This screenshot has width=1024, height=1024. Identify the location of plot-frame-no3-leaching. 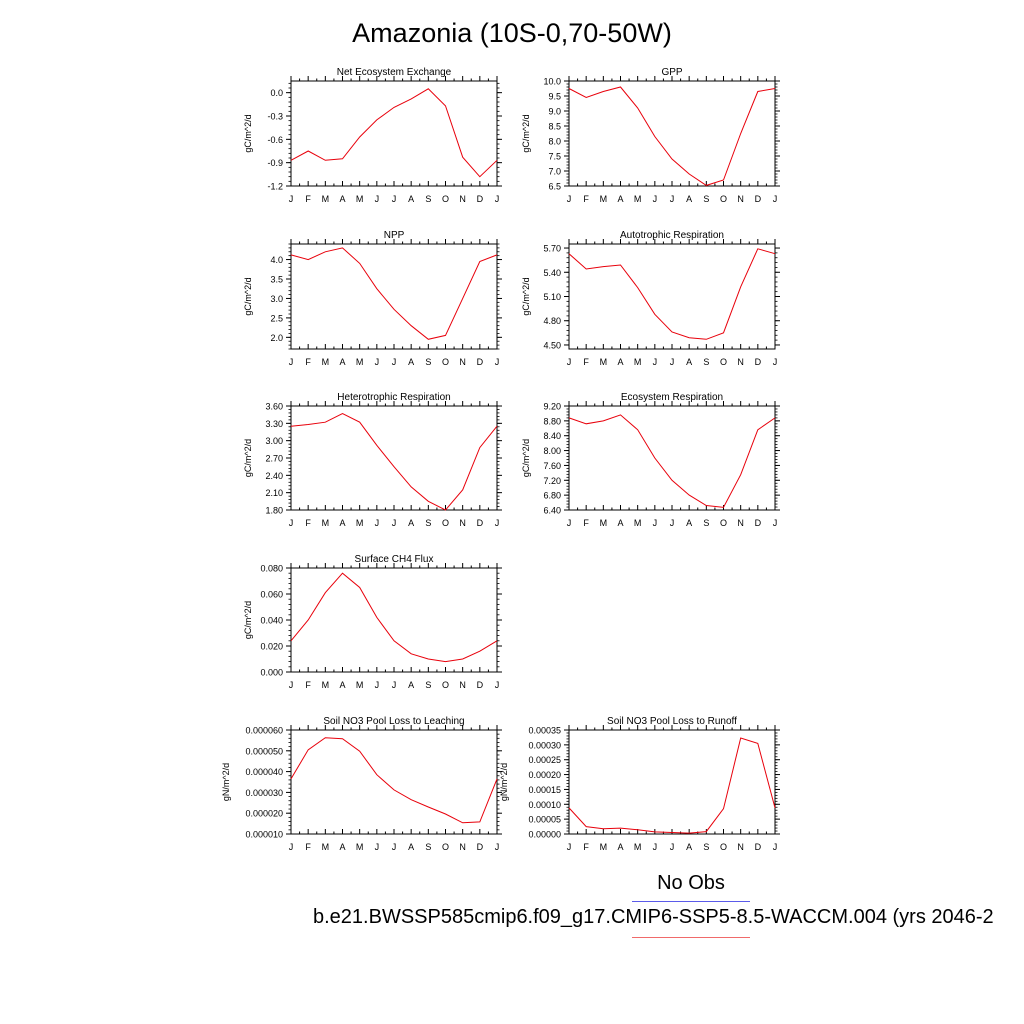
(394, 782).